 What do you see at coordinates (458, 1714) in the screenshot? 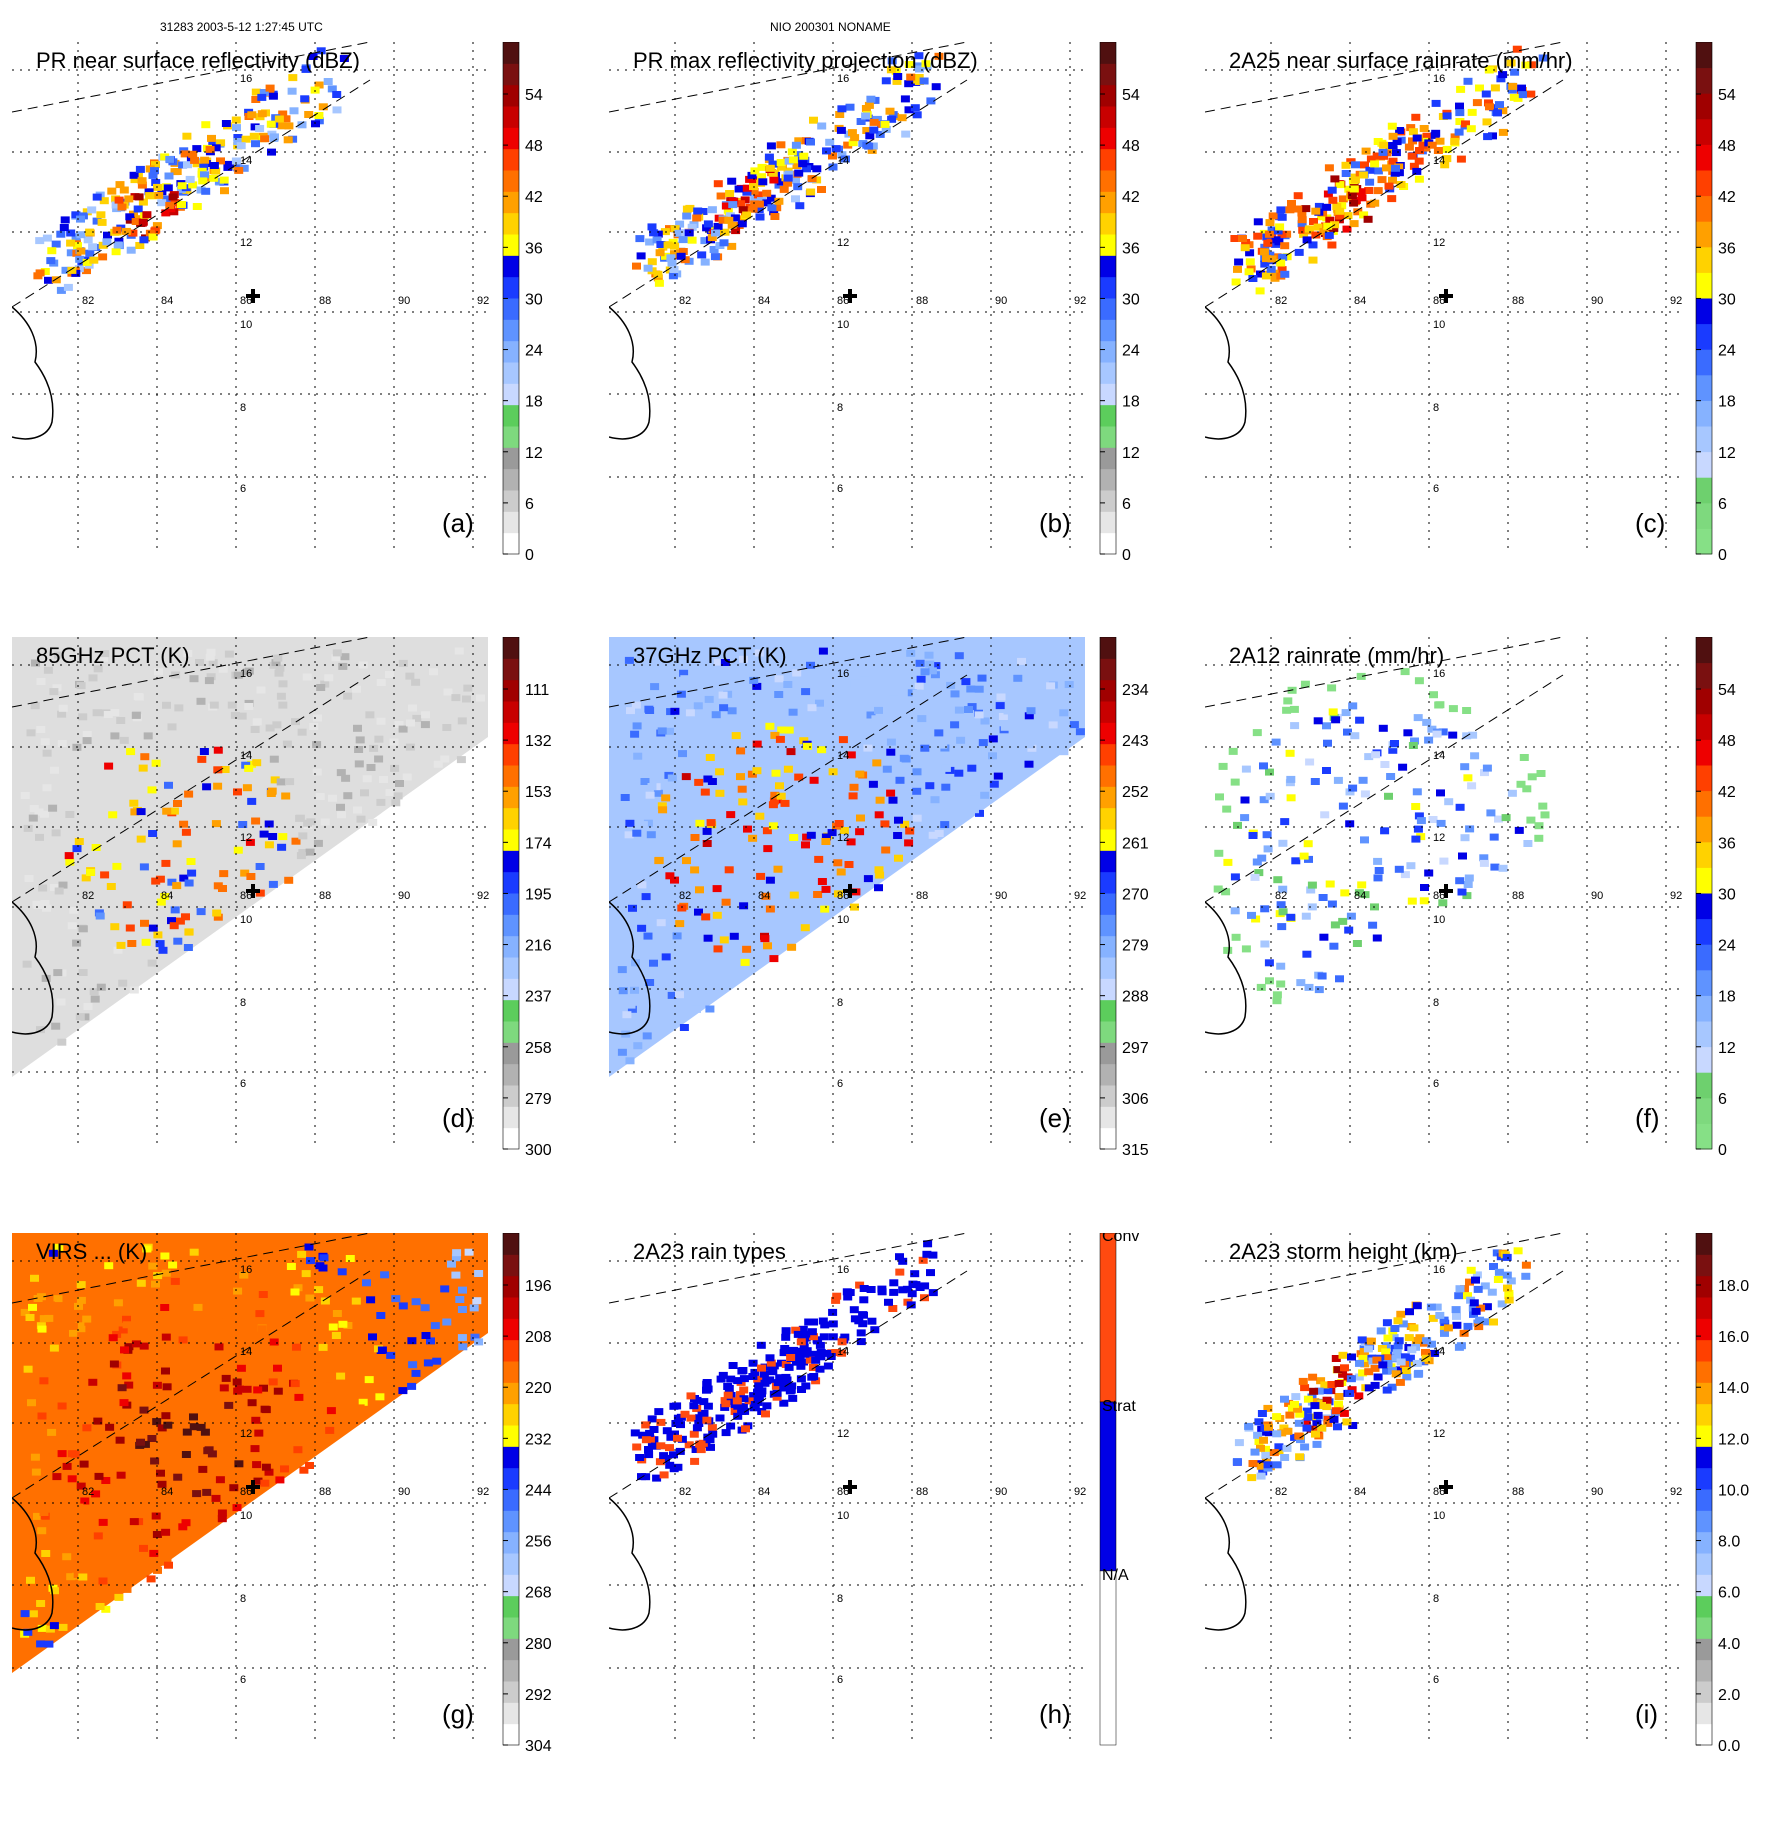
I see `panel-letter: (g)` at bounding box center [458, 1714].